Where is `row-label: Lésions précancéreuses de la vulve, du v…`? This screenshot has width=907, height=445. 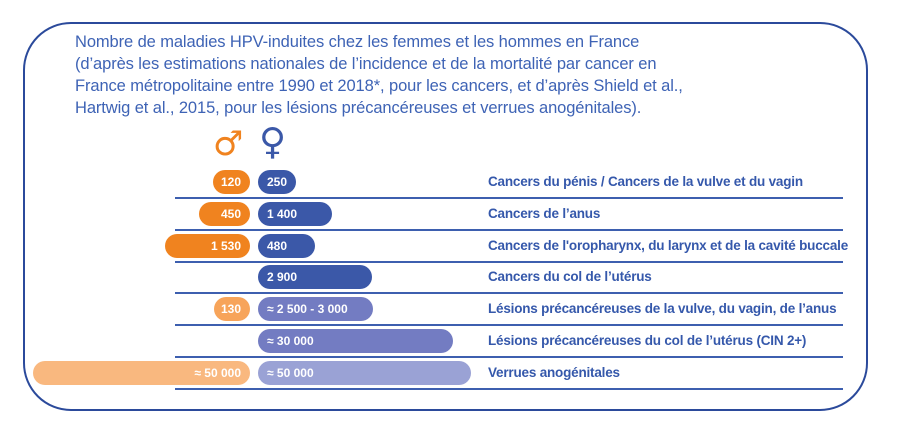
row-label: Lésions précancéreuses de la vulve, du v… is located at coordinates (662, 309).